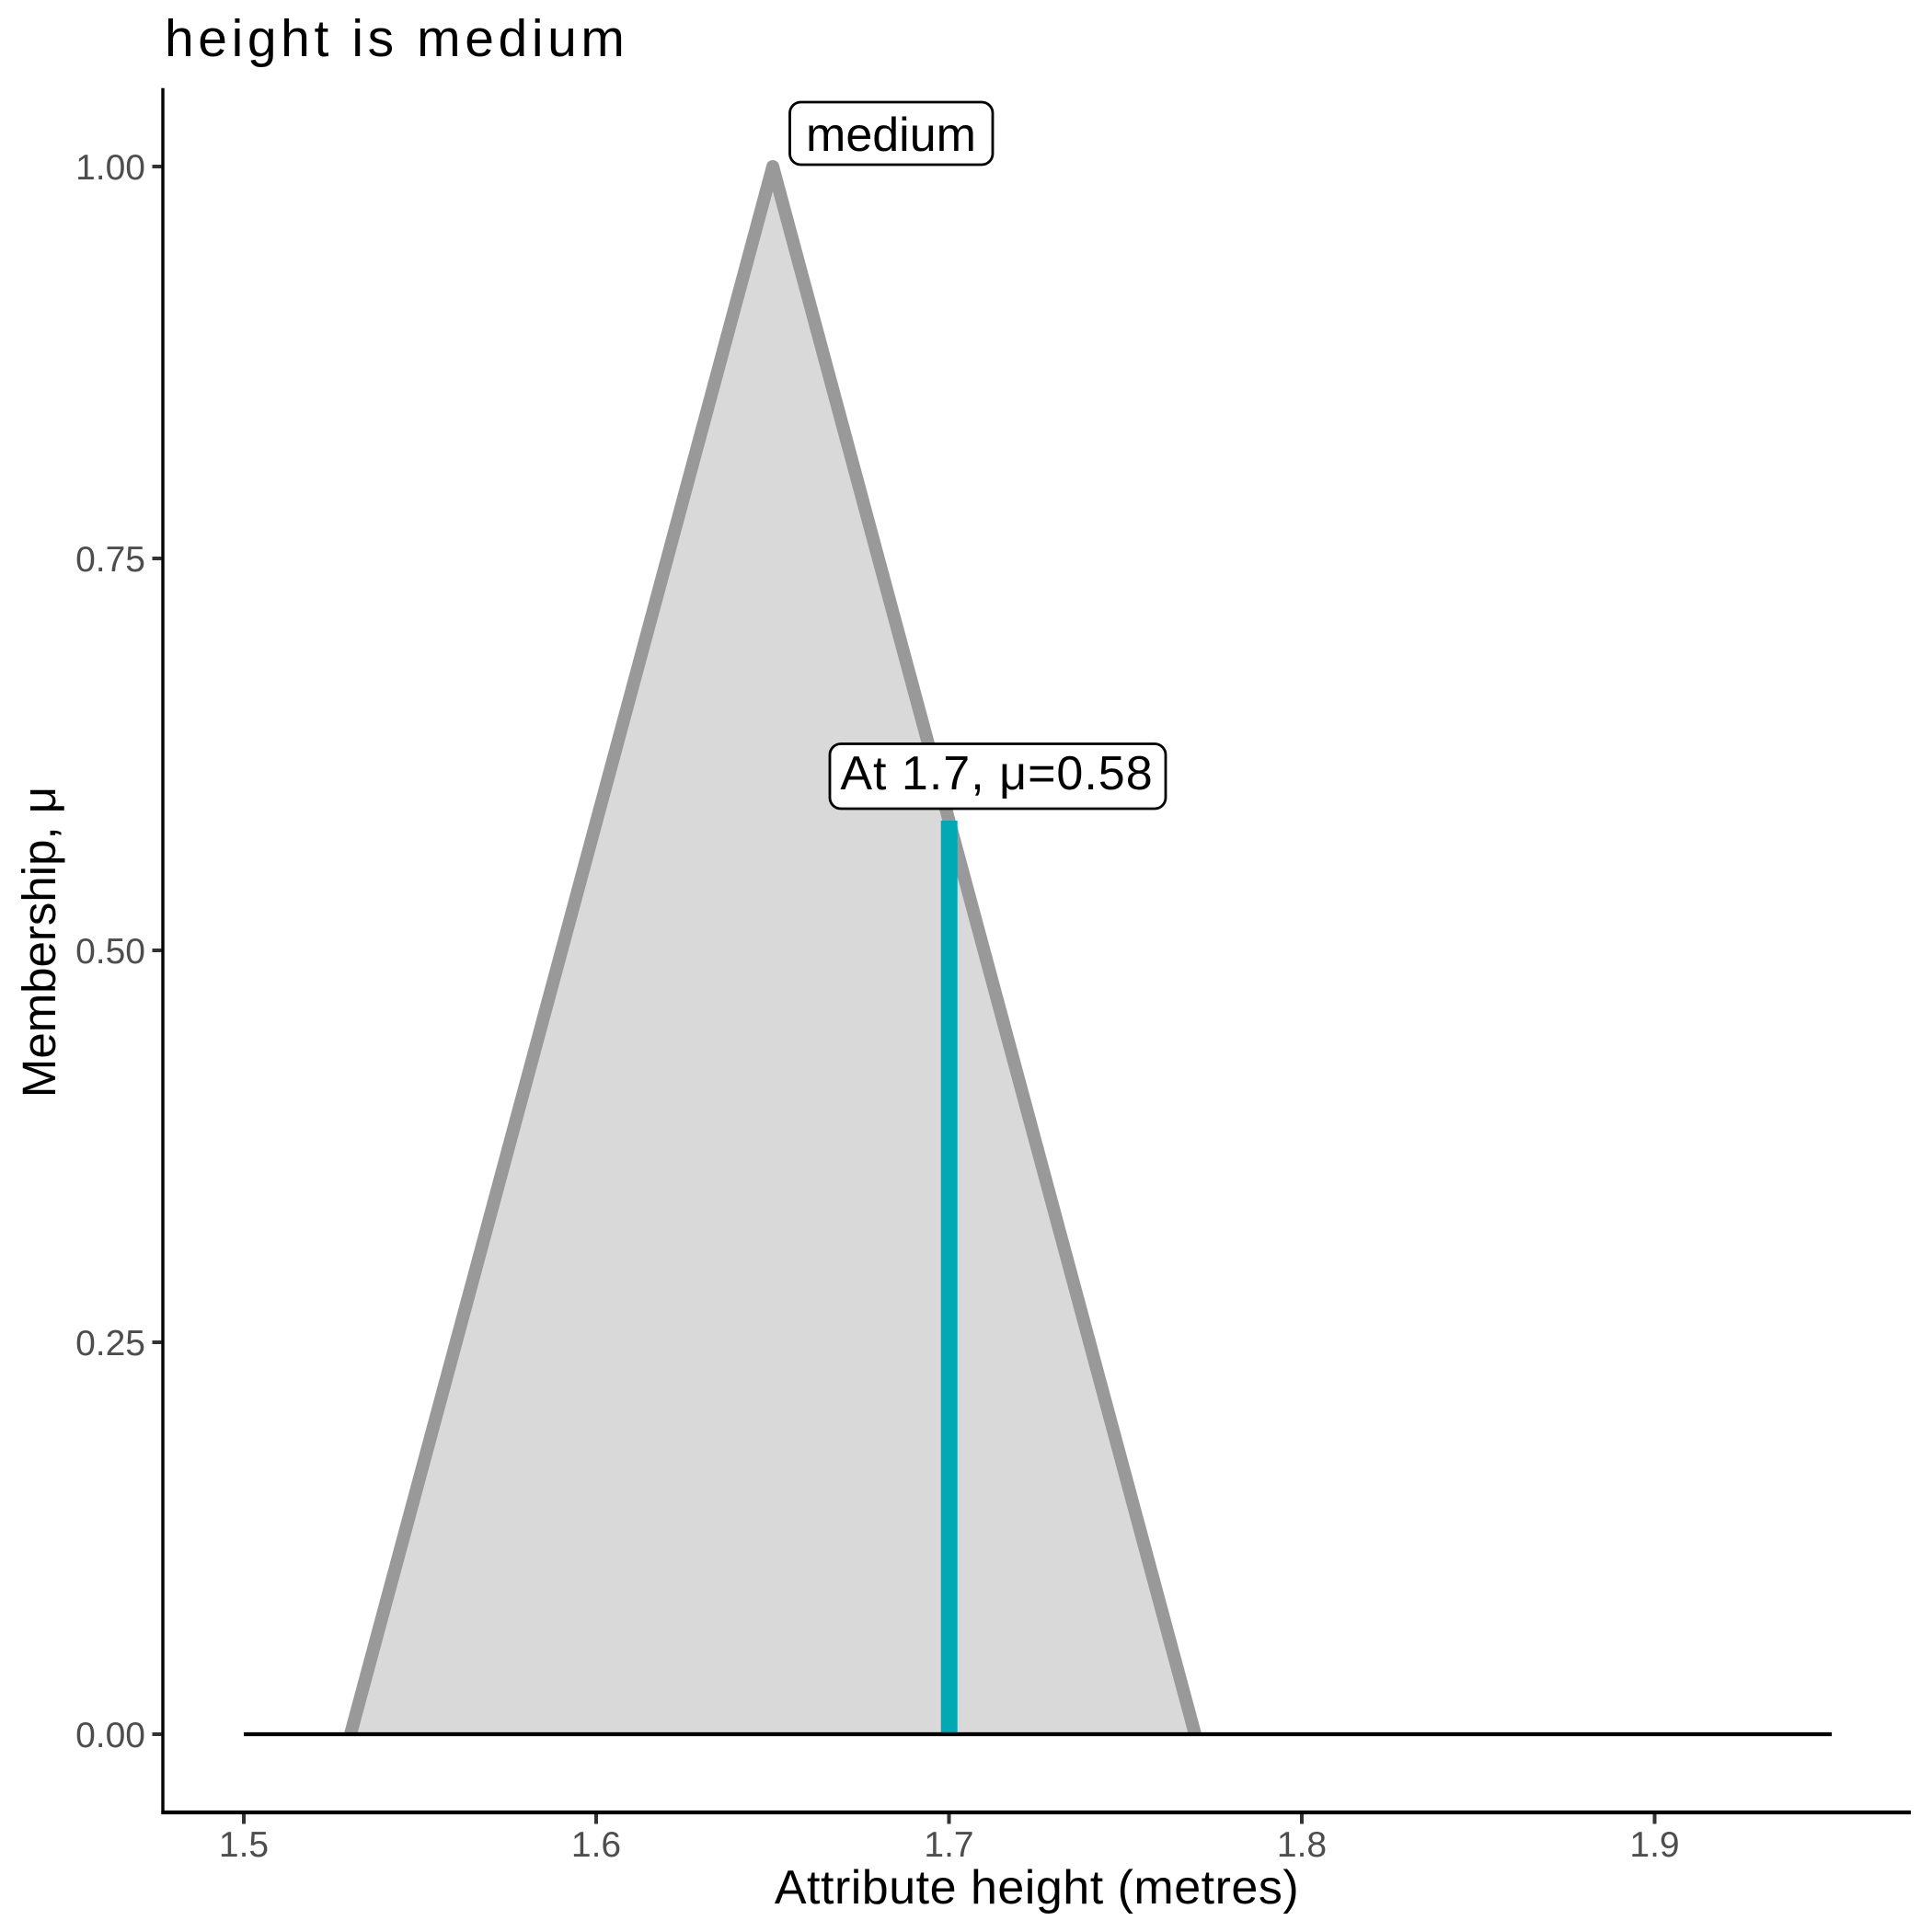 The width and height of the screenshot is (1932, 1932). I want to click on svg-text: 0.25, so click(110, 1343).